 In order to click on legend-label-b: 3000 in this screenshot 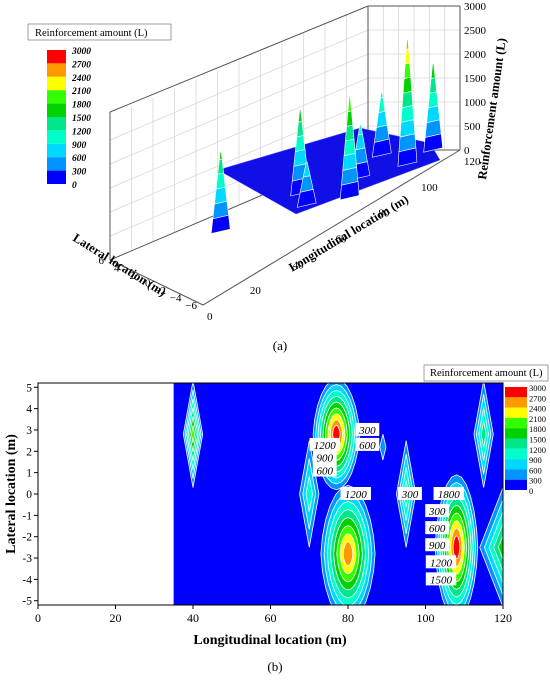, I will do `click(537, 388)`.